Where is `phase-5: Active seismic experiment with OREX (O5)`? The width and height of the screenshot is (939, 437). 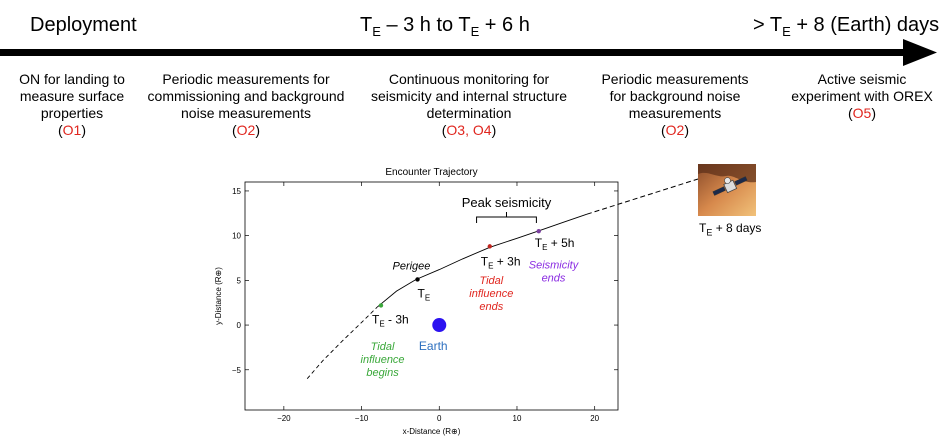 phase-5: Active seismic experiment with OREX (O5) is located at coordinates (840, 96).